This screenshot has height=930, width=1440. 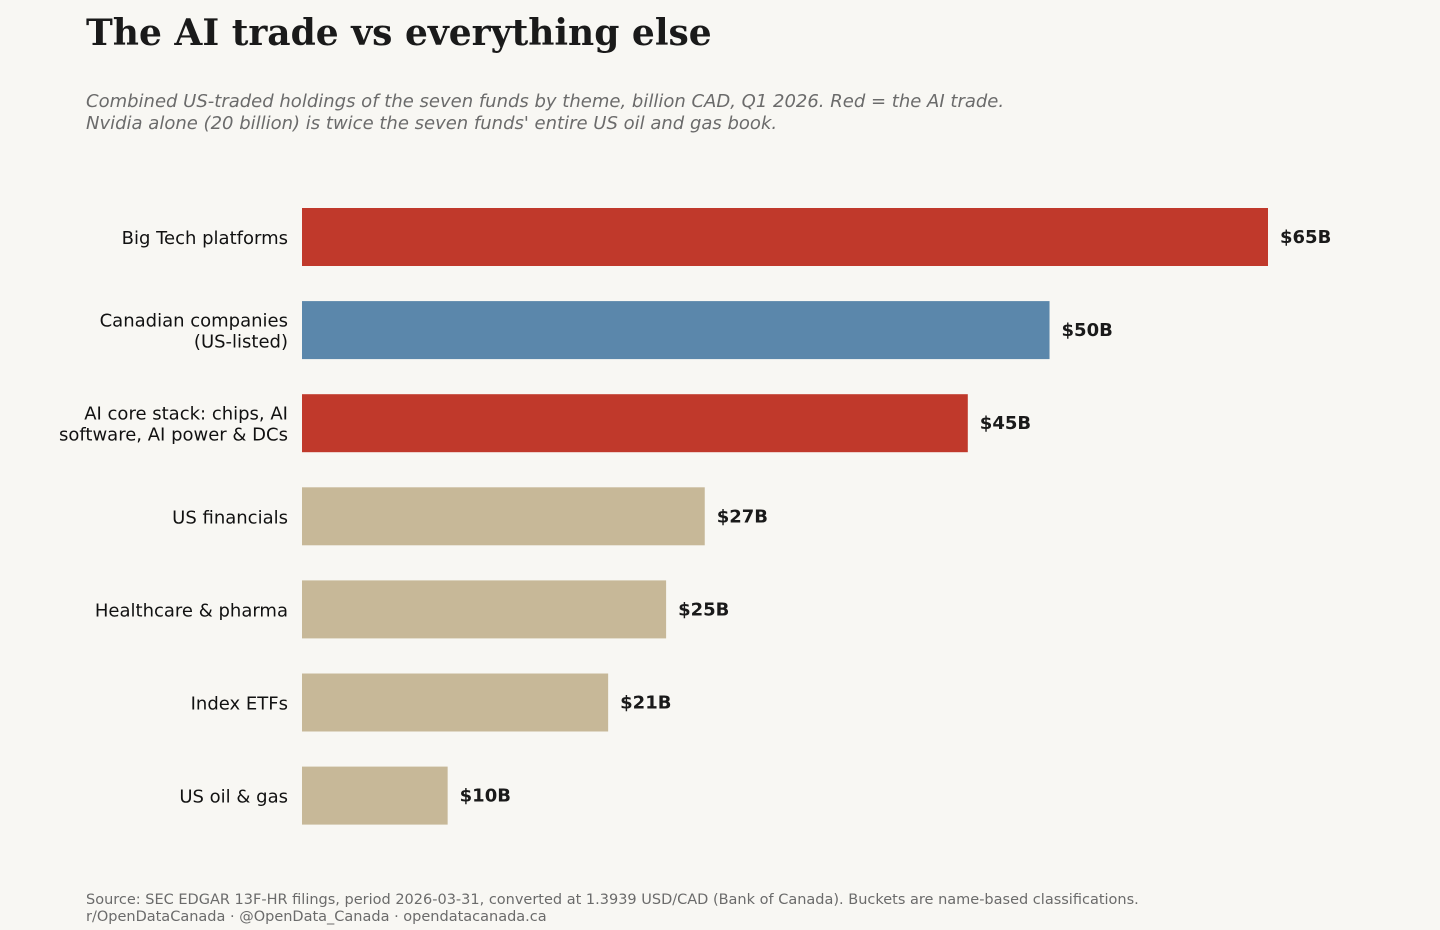 I want to click on category-label: Index ETFs, so click(x=239, y=704).